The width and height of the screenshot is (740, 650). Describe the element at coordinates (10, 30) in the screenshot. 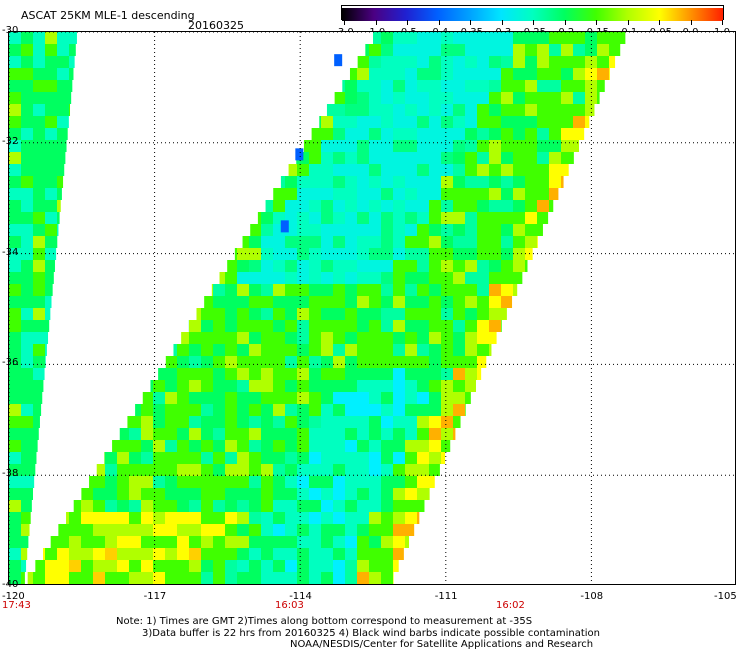

I see `lat-label: -30` at that location.